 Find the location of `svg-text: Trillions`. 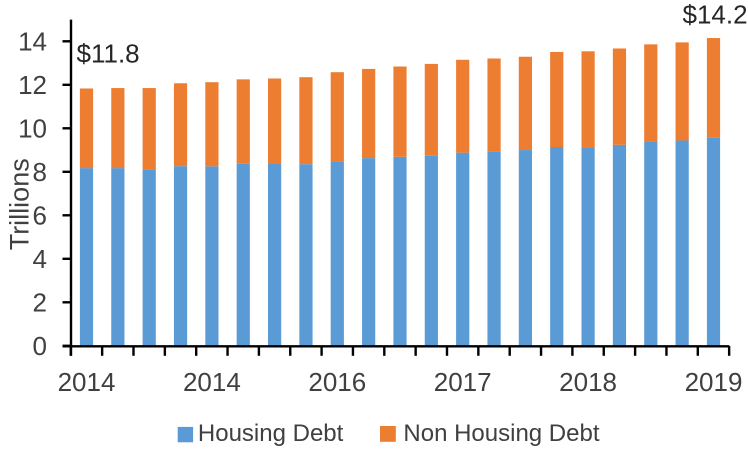

svg-text: Trillions is located at coordinates (20, 204).